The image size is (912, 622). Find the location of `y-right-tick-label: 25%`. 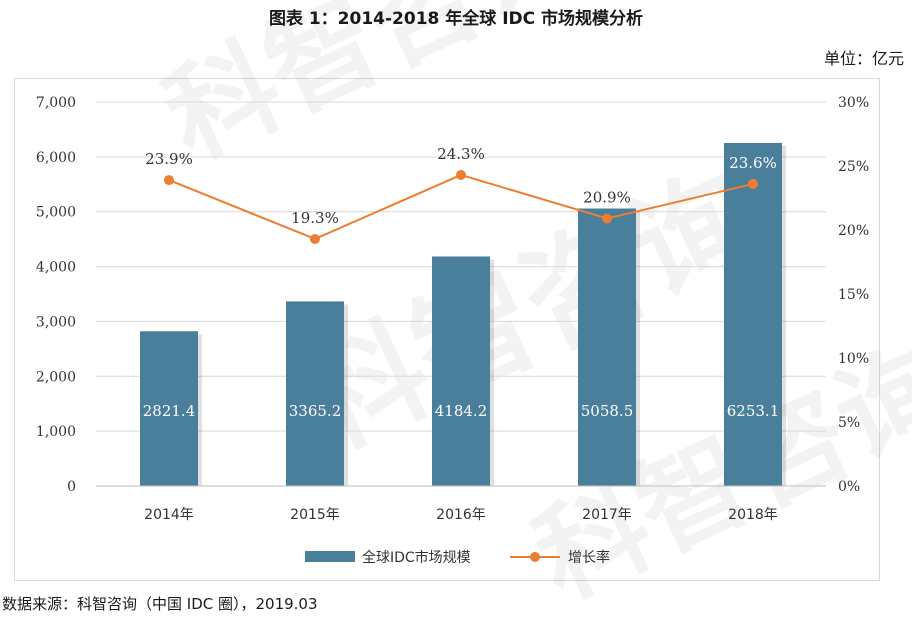

y-right-tick-label: 25% is located at coordinates (853, 167).